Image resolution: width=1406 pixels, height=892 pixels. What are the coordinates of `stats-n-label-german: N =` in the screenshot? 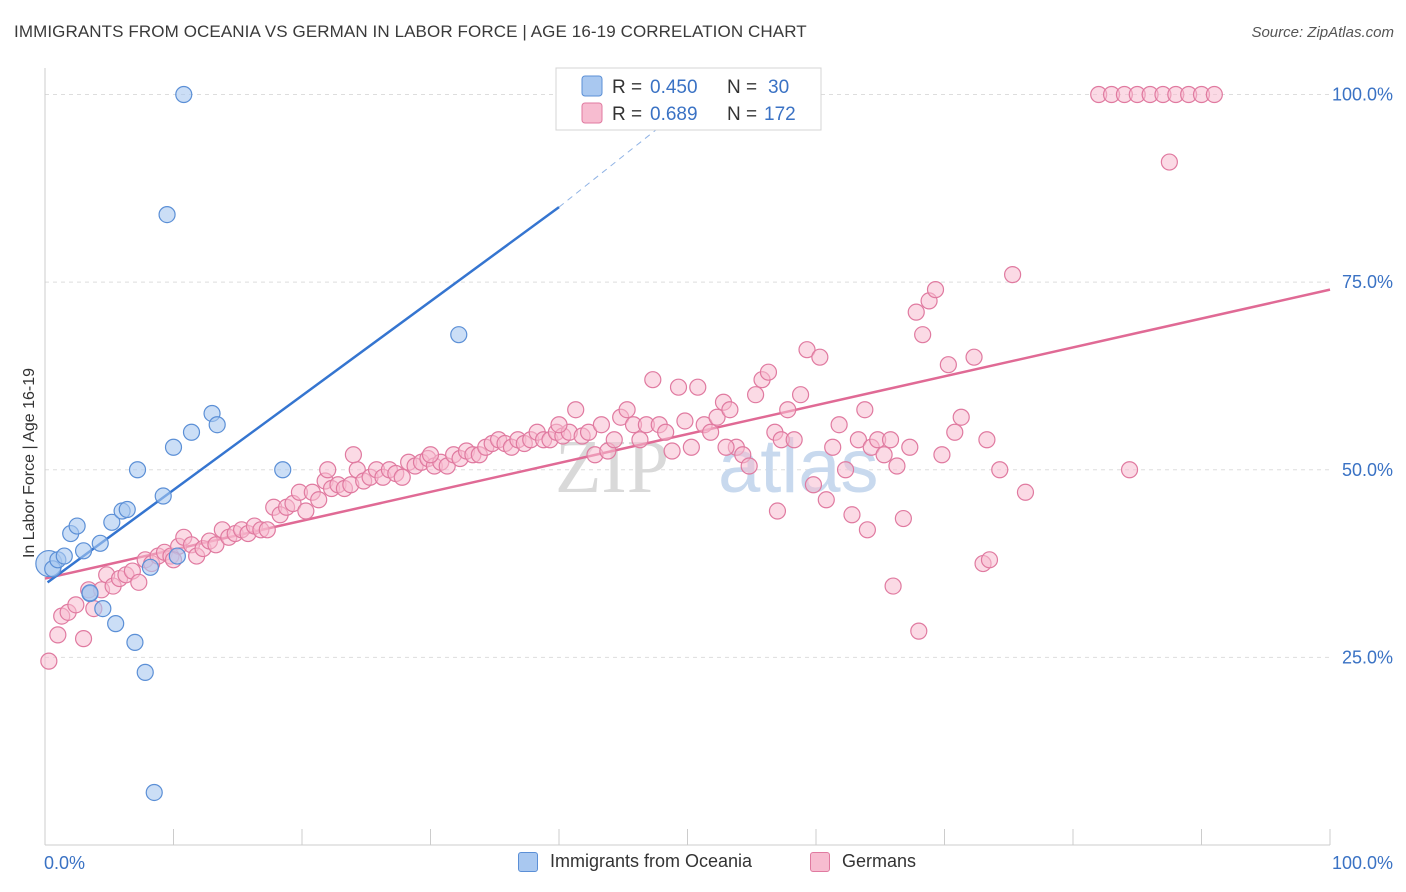 It's located at (742, 114).